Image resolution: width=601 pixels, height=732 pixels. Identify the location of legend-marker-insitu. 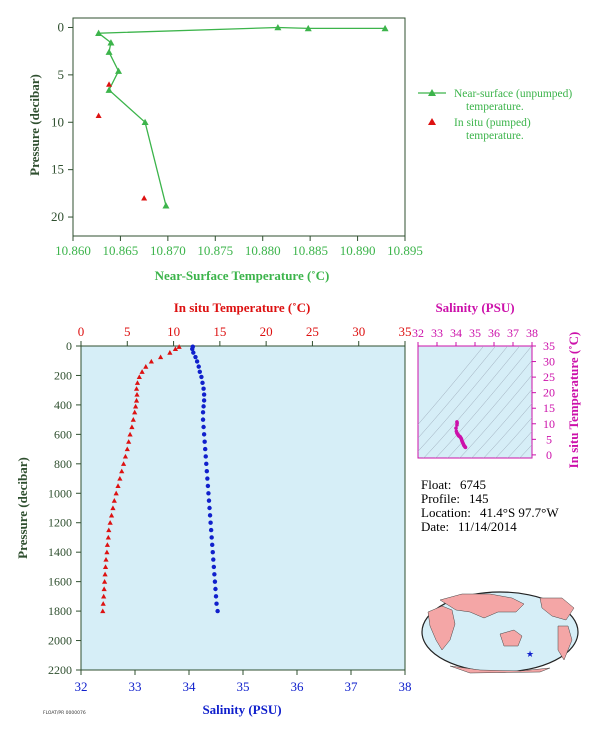
(432, 121).